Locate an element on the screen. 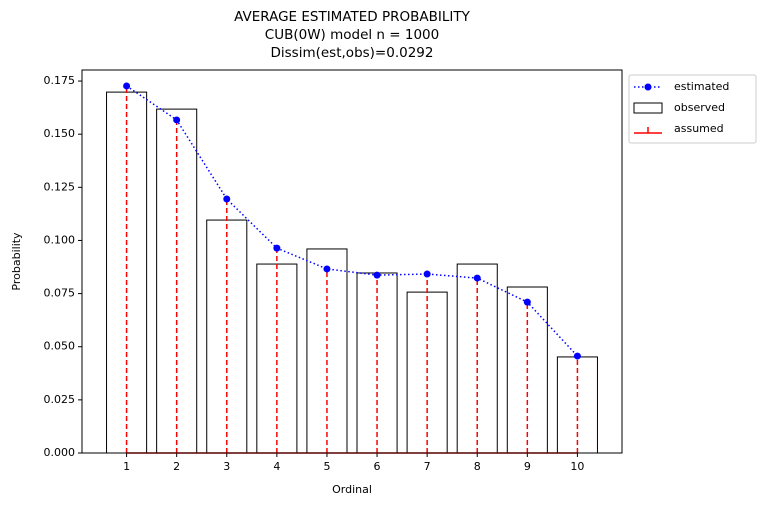  legend-box is located at coordinates (692, 109).